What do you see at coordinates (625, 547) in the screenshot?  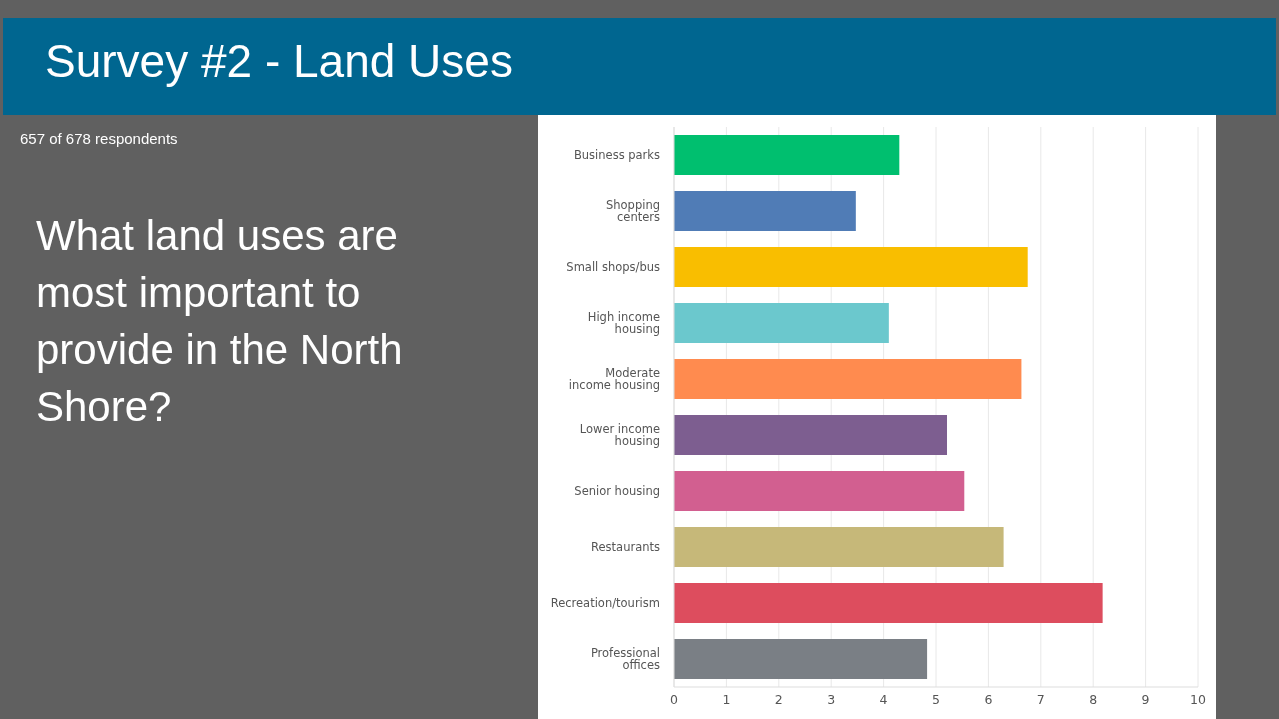 I see `y-tick-label: Restaurants` at bounding box center [625, 547].